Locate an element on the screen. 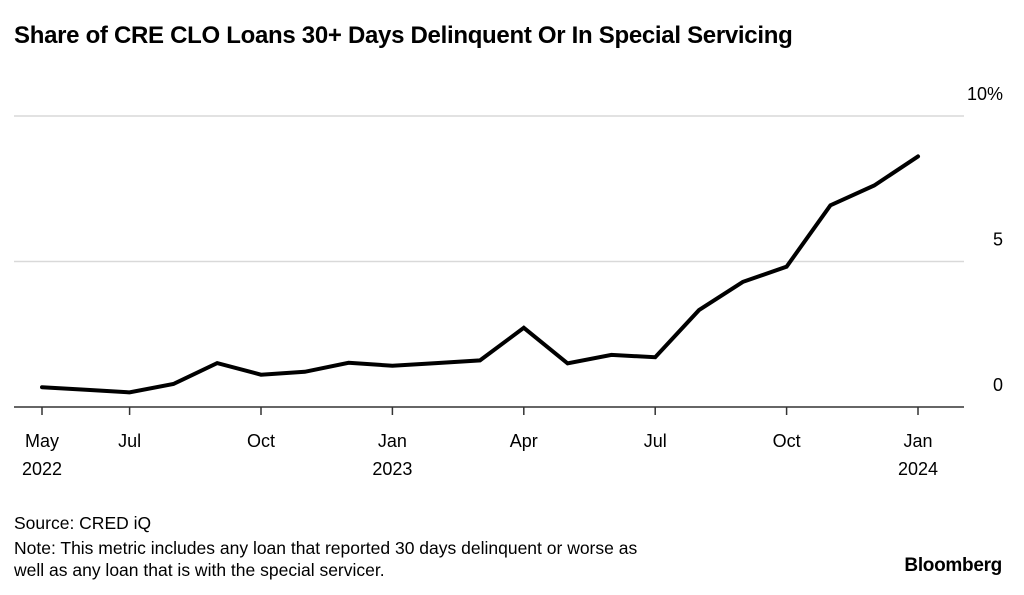  y-tick-label: 5 is located at coordinates (998, 240).